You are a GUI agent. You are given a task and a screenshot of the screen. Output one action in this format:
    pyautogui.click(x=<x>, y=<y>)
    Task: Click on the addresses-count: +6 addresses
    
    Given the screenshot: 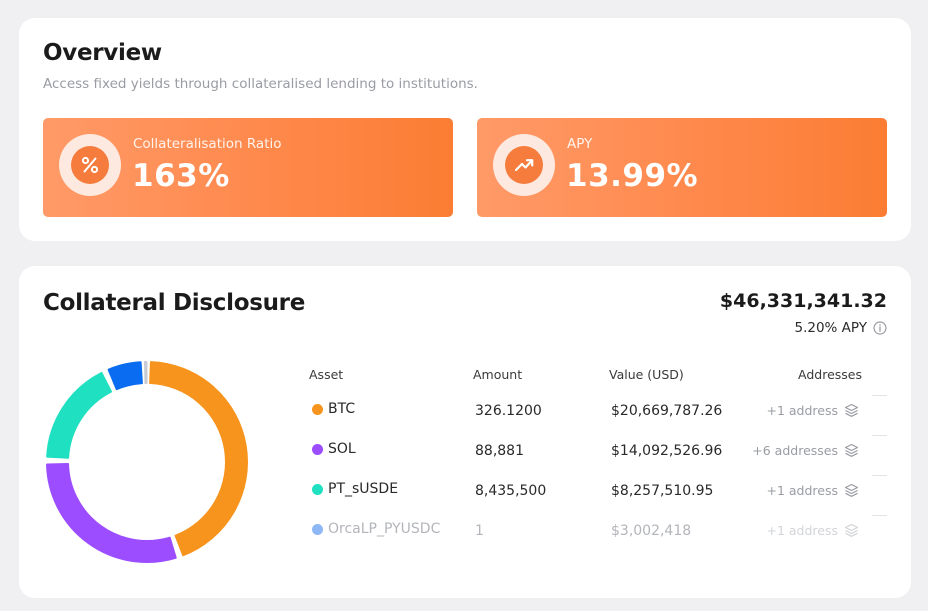 What is the action you would take?
    pyautogui.click(x=795, y=450)
    